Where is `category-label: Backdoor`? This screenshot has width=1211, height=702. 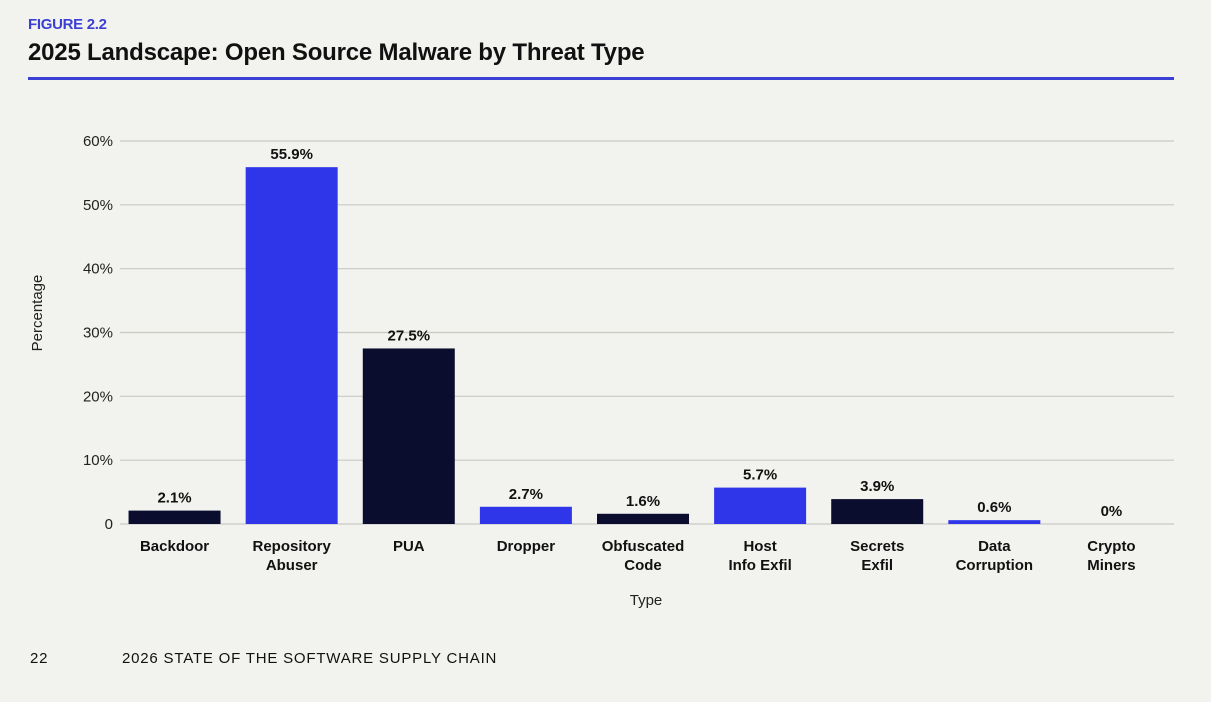
category-label: Backdoor is located at coordinates (174, 546).